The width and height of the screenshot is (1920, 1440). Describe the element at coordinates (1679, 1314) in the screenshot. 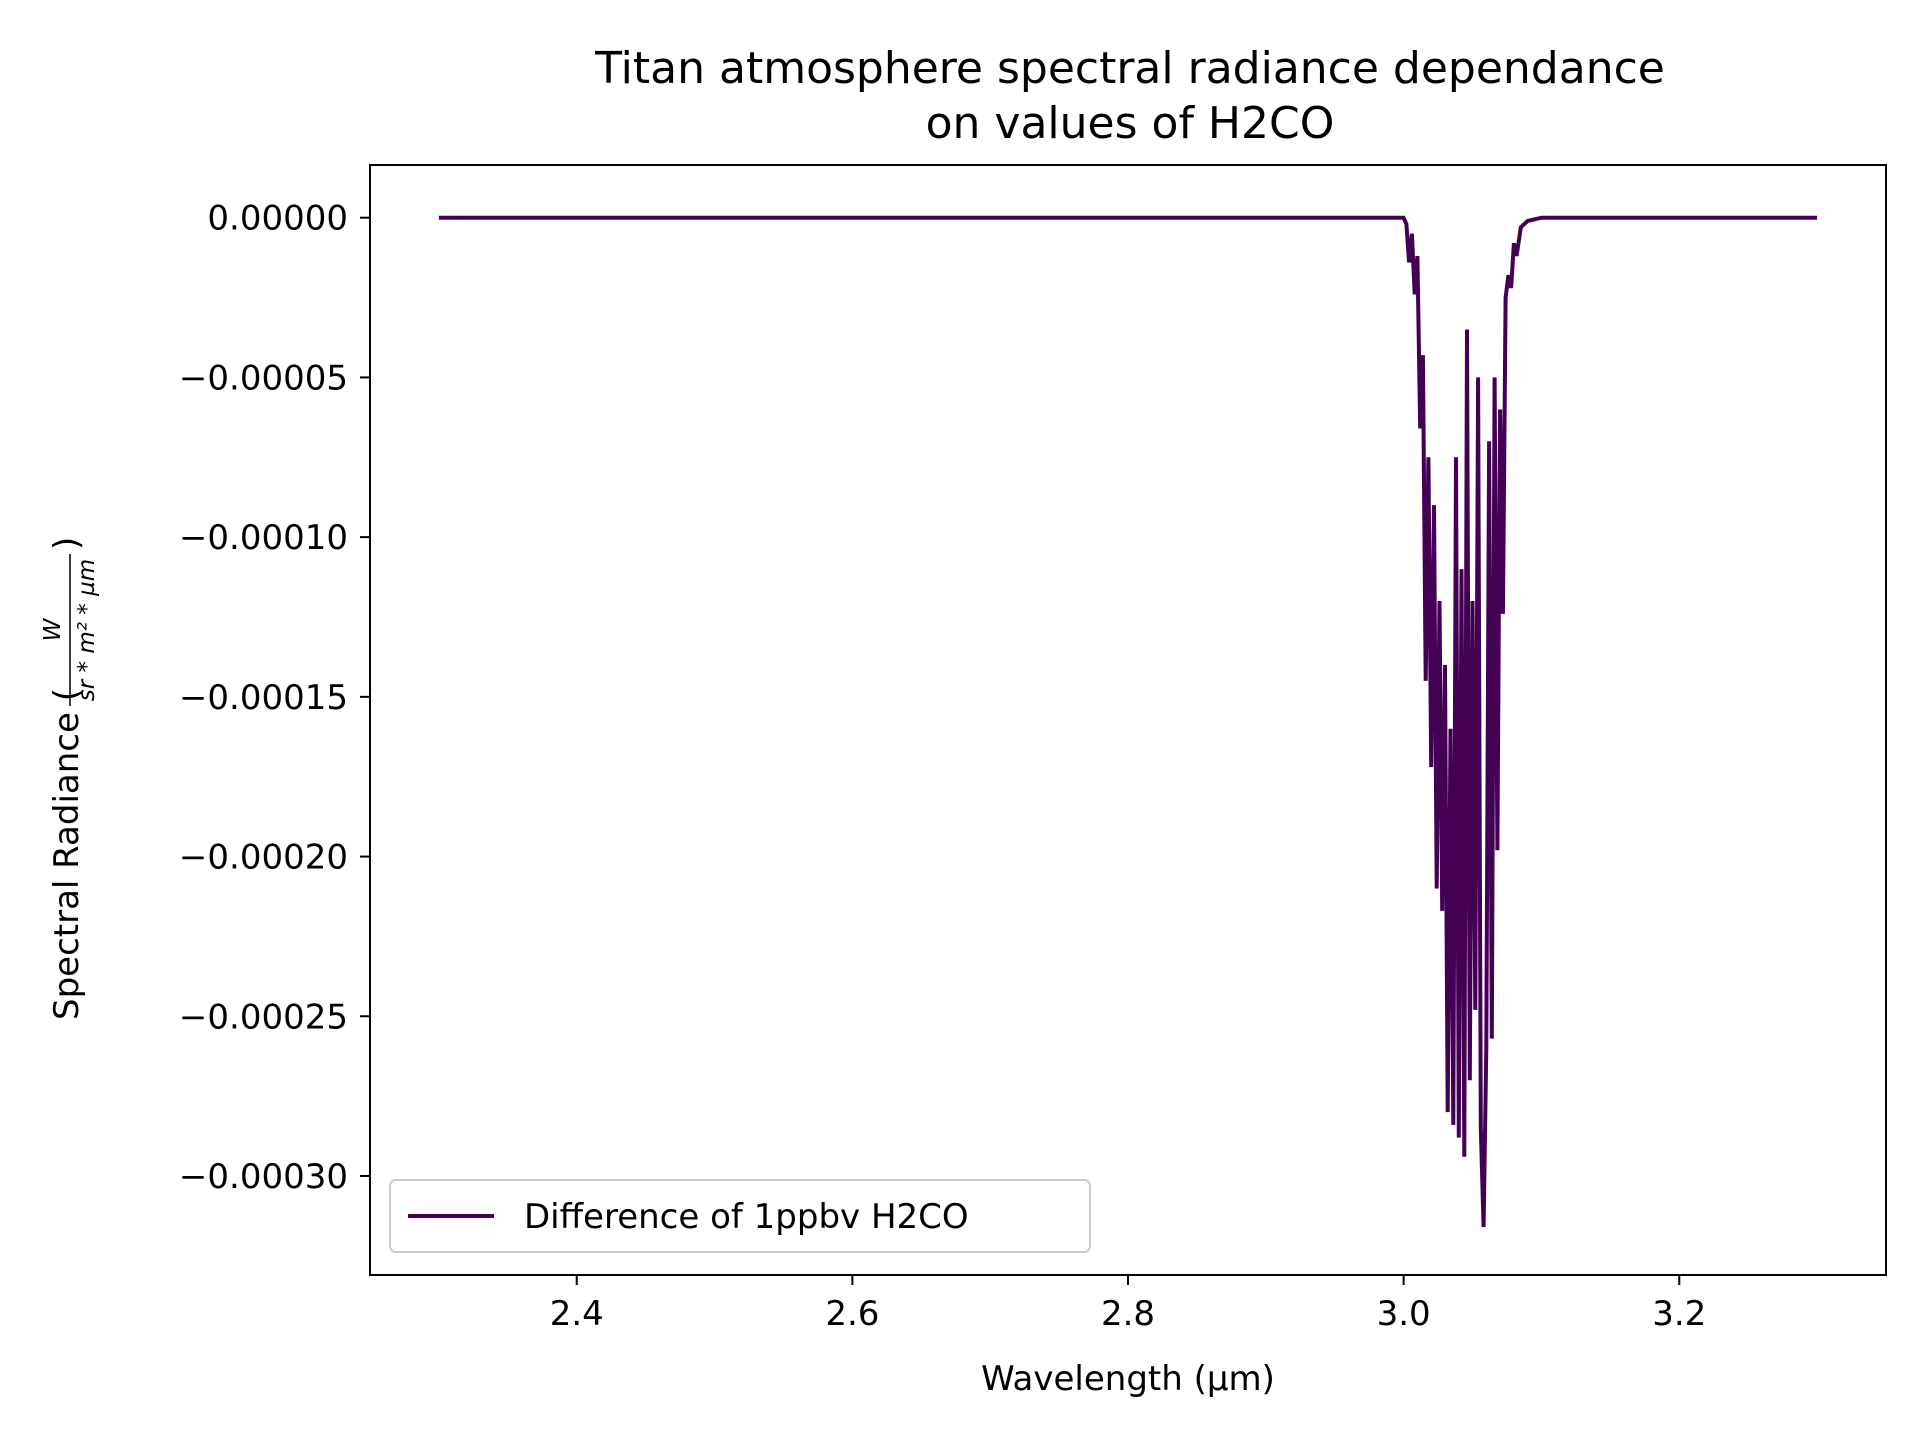

I see `x-tick-label: 3.2` at that location.